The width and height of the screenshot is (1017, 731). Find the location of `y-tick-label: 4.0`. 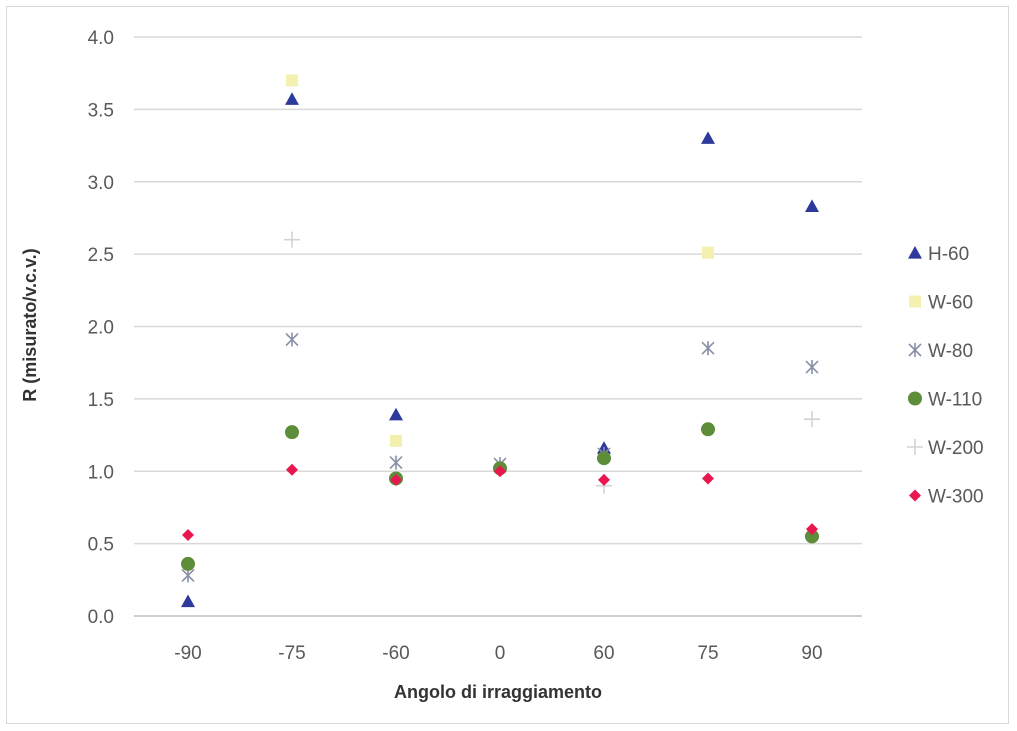

y-tick-label: 4.0 is located at coordinates (101, 38).